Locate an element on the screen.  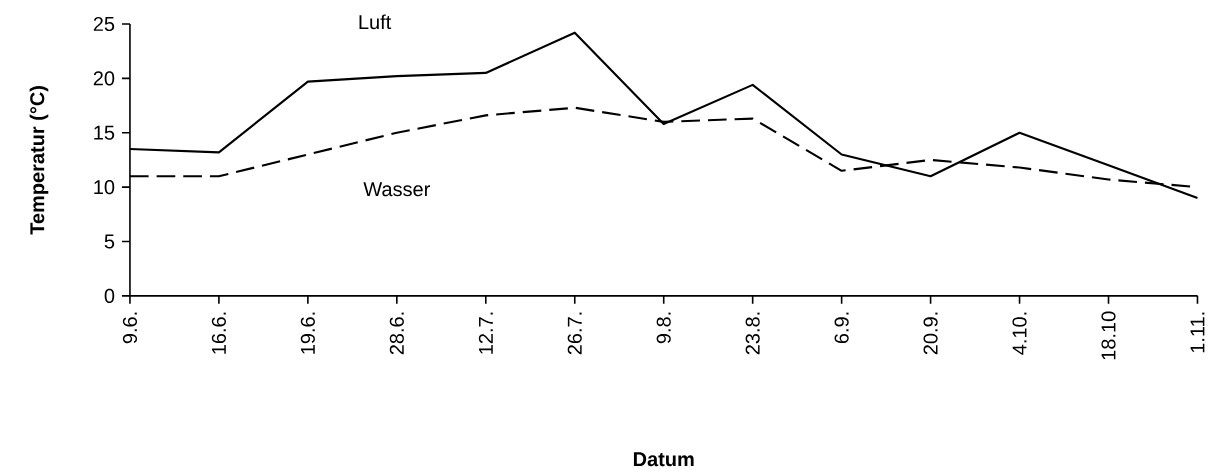
y-axis-title: Temperatur (°C) is located at coordinates (39, 160).